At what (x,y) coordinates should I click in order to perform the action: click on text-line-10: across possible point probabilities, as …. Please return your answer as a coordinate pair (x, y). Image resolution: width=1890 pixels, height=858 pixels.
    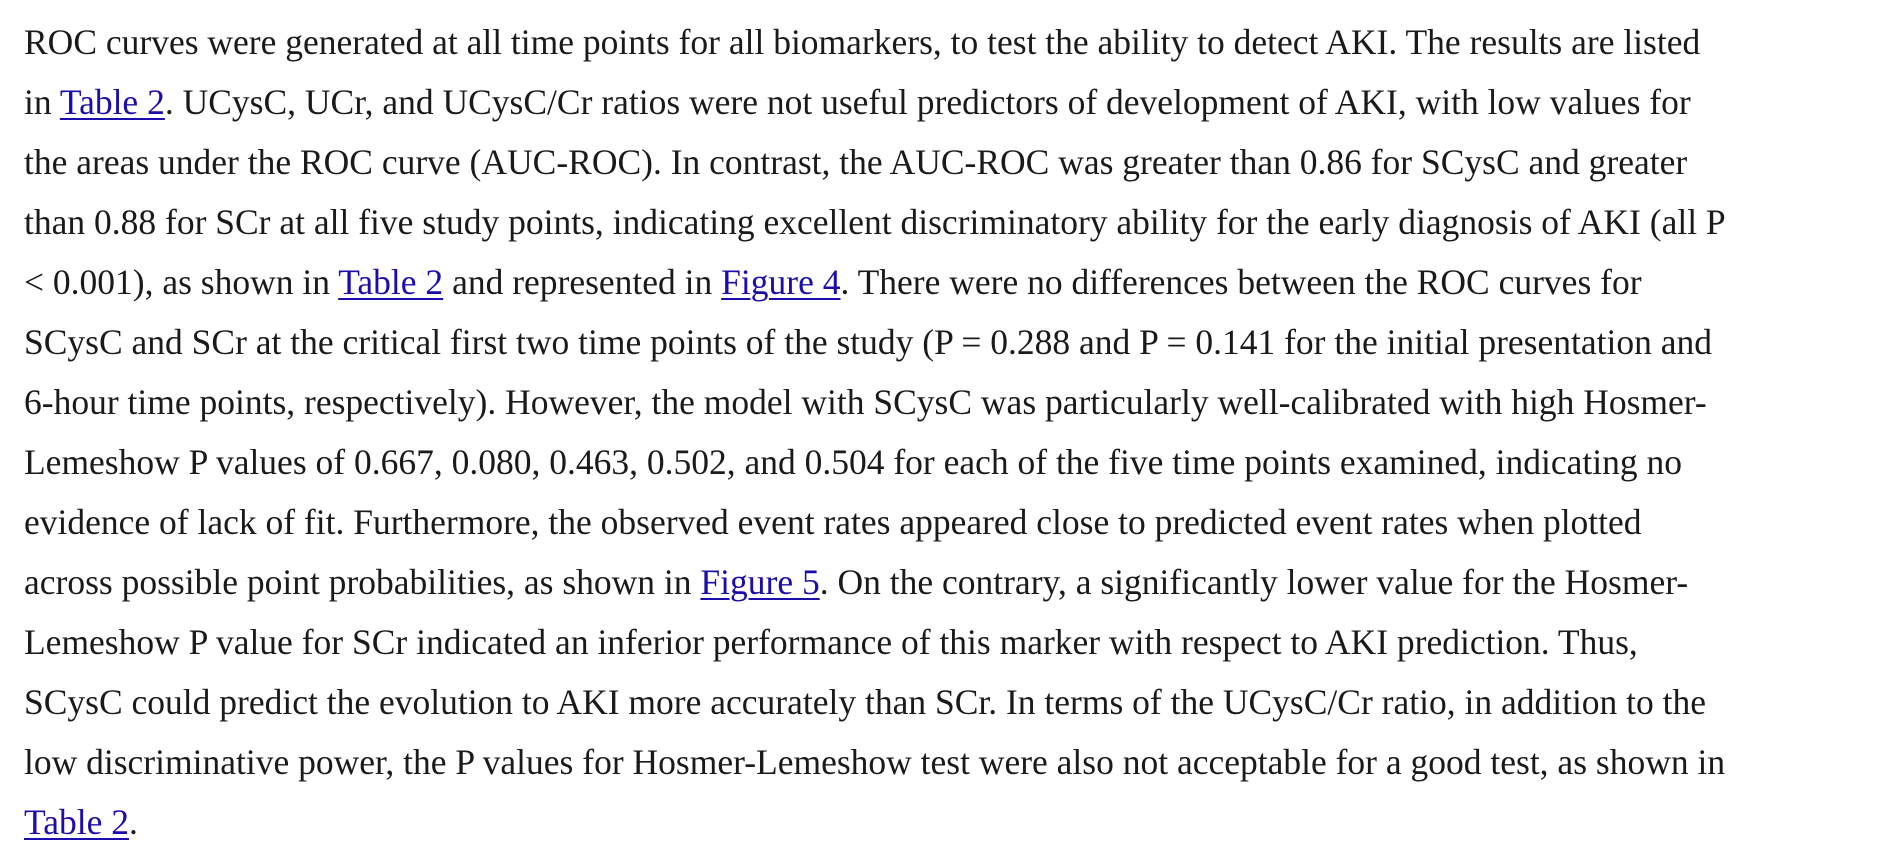
    Looking at the image, I should click on (946, 582).